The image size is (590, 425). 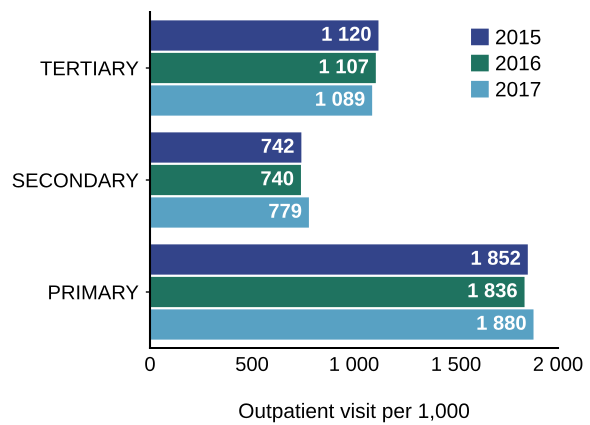 I want to click on data-label: 1 120, so click(x=346, y=33).